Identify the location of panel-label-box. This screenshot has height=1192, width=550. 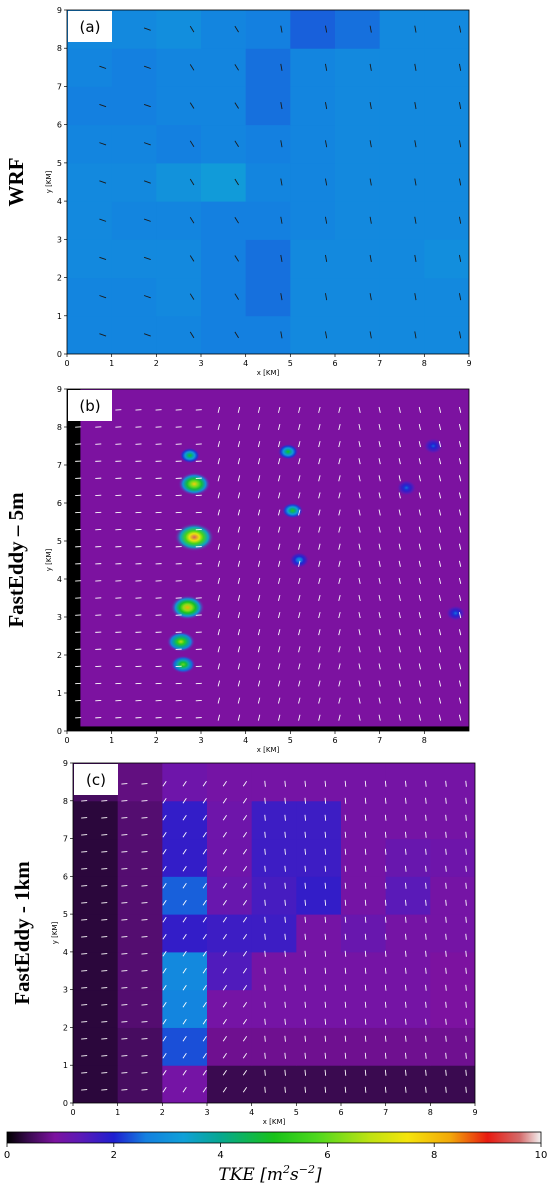
(90, 26).